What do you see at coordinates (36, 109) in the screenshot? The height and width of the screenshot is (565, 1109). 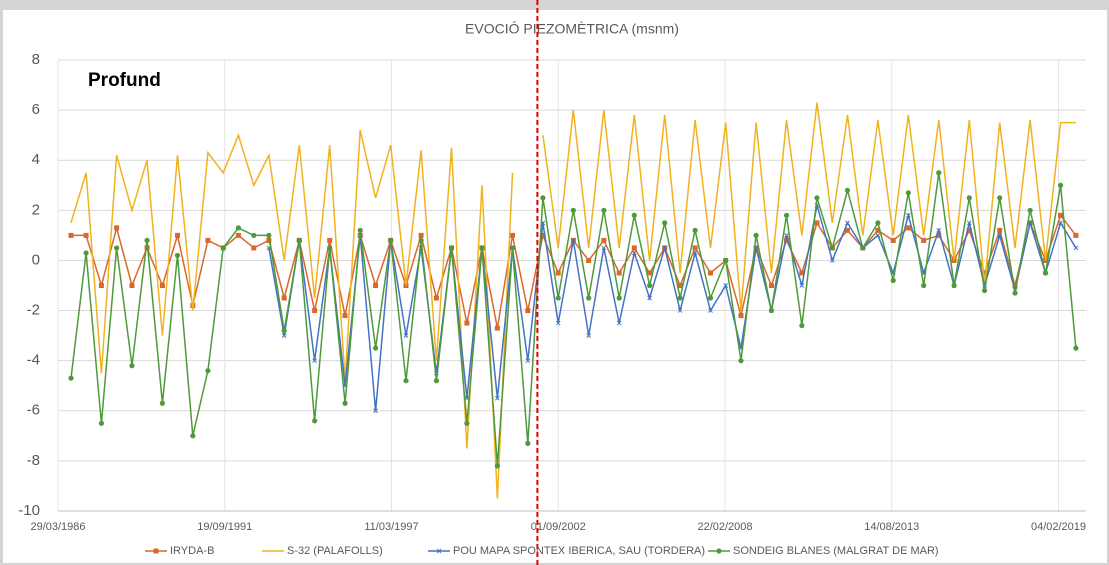 I see `y-tick-label: 6` at bounding box center [36, 109].